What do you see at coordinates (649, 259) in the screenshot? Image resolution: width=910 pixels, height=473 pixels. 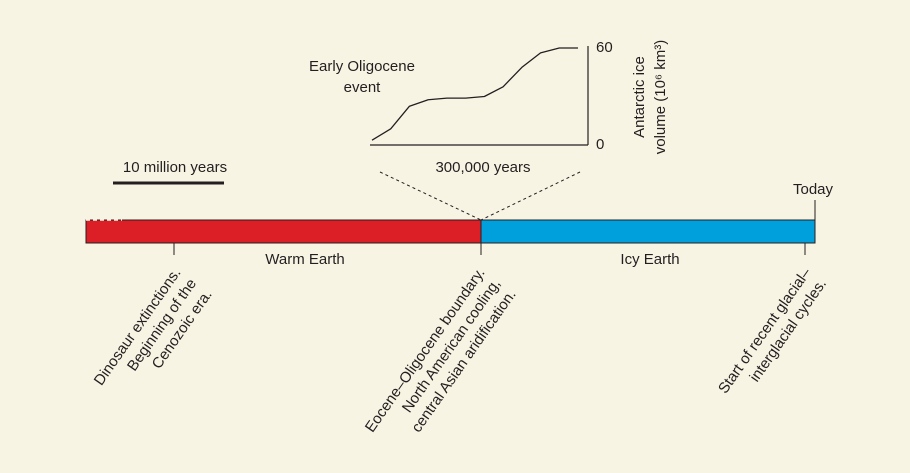 I see `segment-label: Icy Earth` at bounding box center [649, 259].